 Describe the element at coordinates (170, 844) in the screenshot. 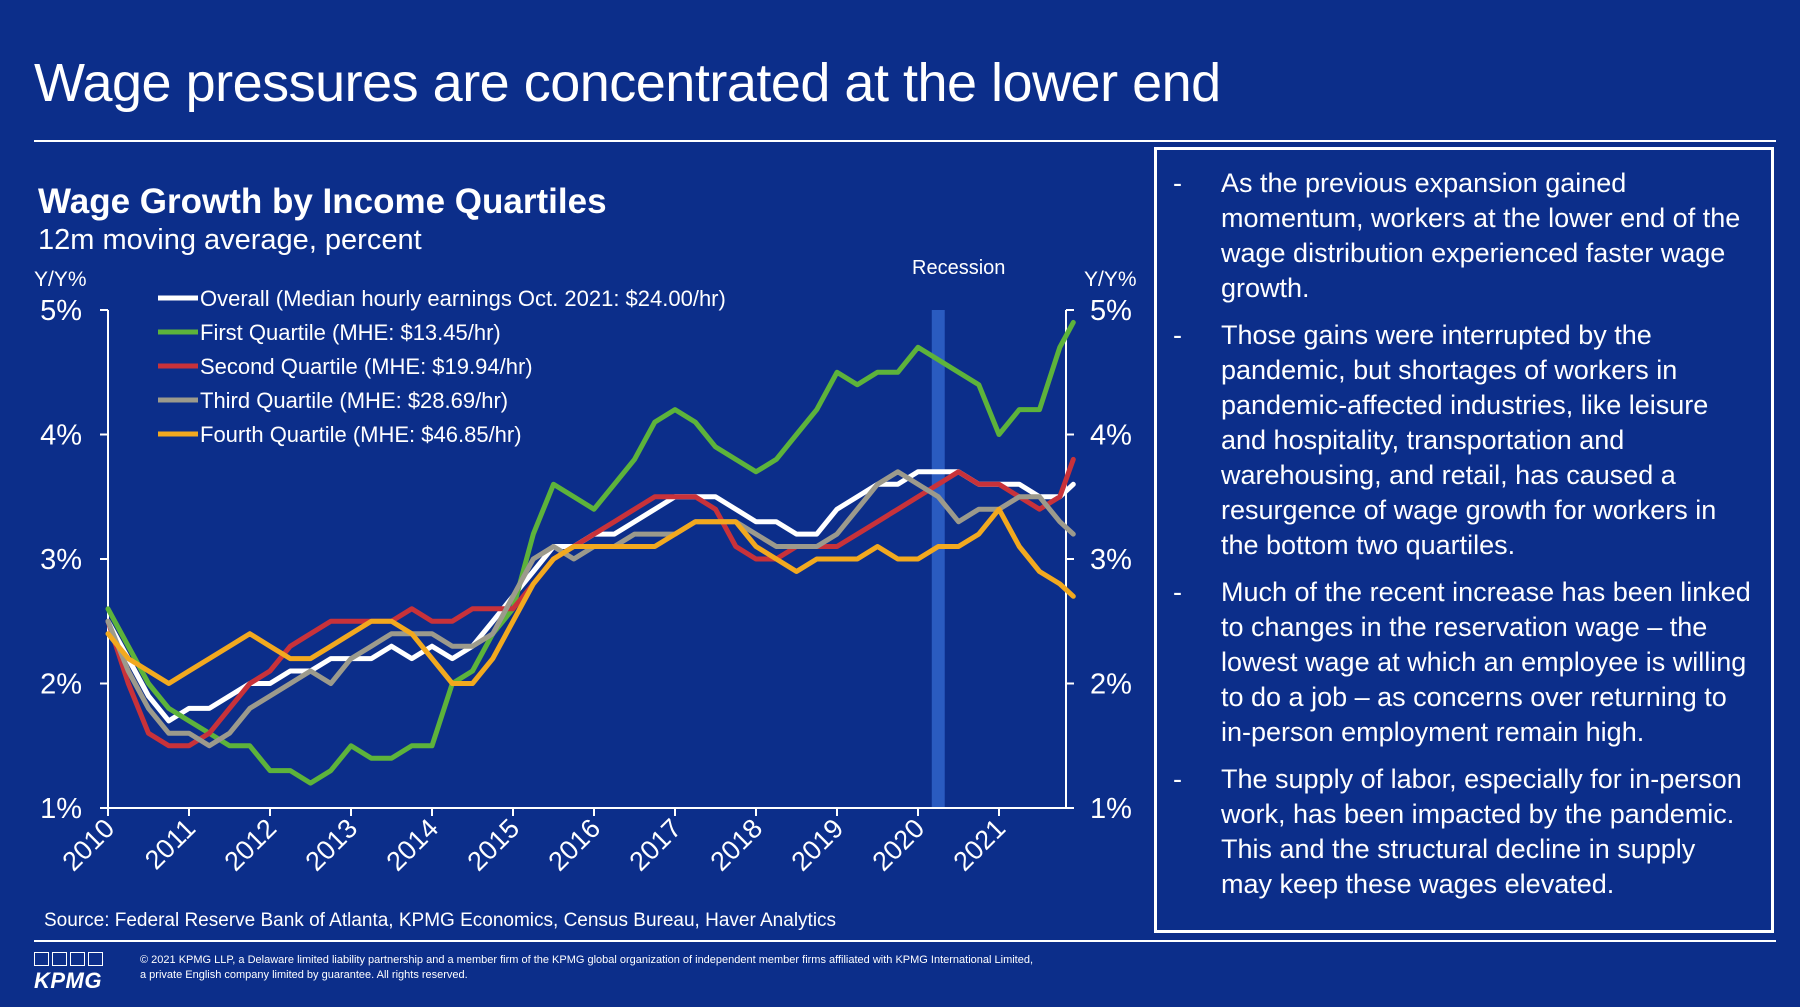

I see `x-tick-label: 2011` at that location.